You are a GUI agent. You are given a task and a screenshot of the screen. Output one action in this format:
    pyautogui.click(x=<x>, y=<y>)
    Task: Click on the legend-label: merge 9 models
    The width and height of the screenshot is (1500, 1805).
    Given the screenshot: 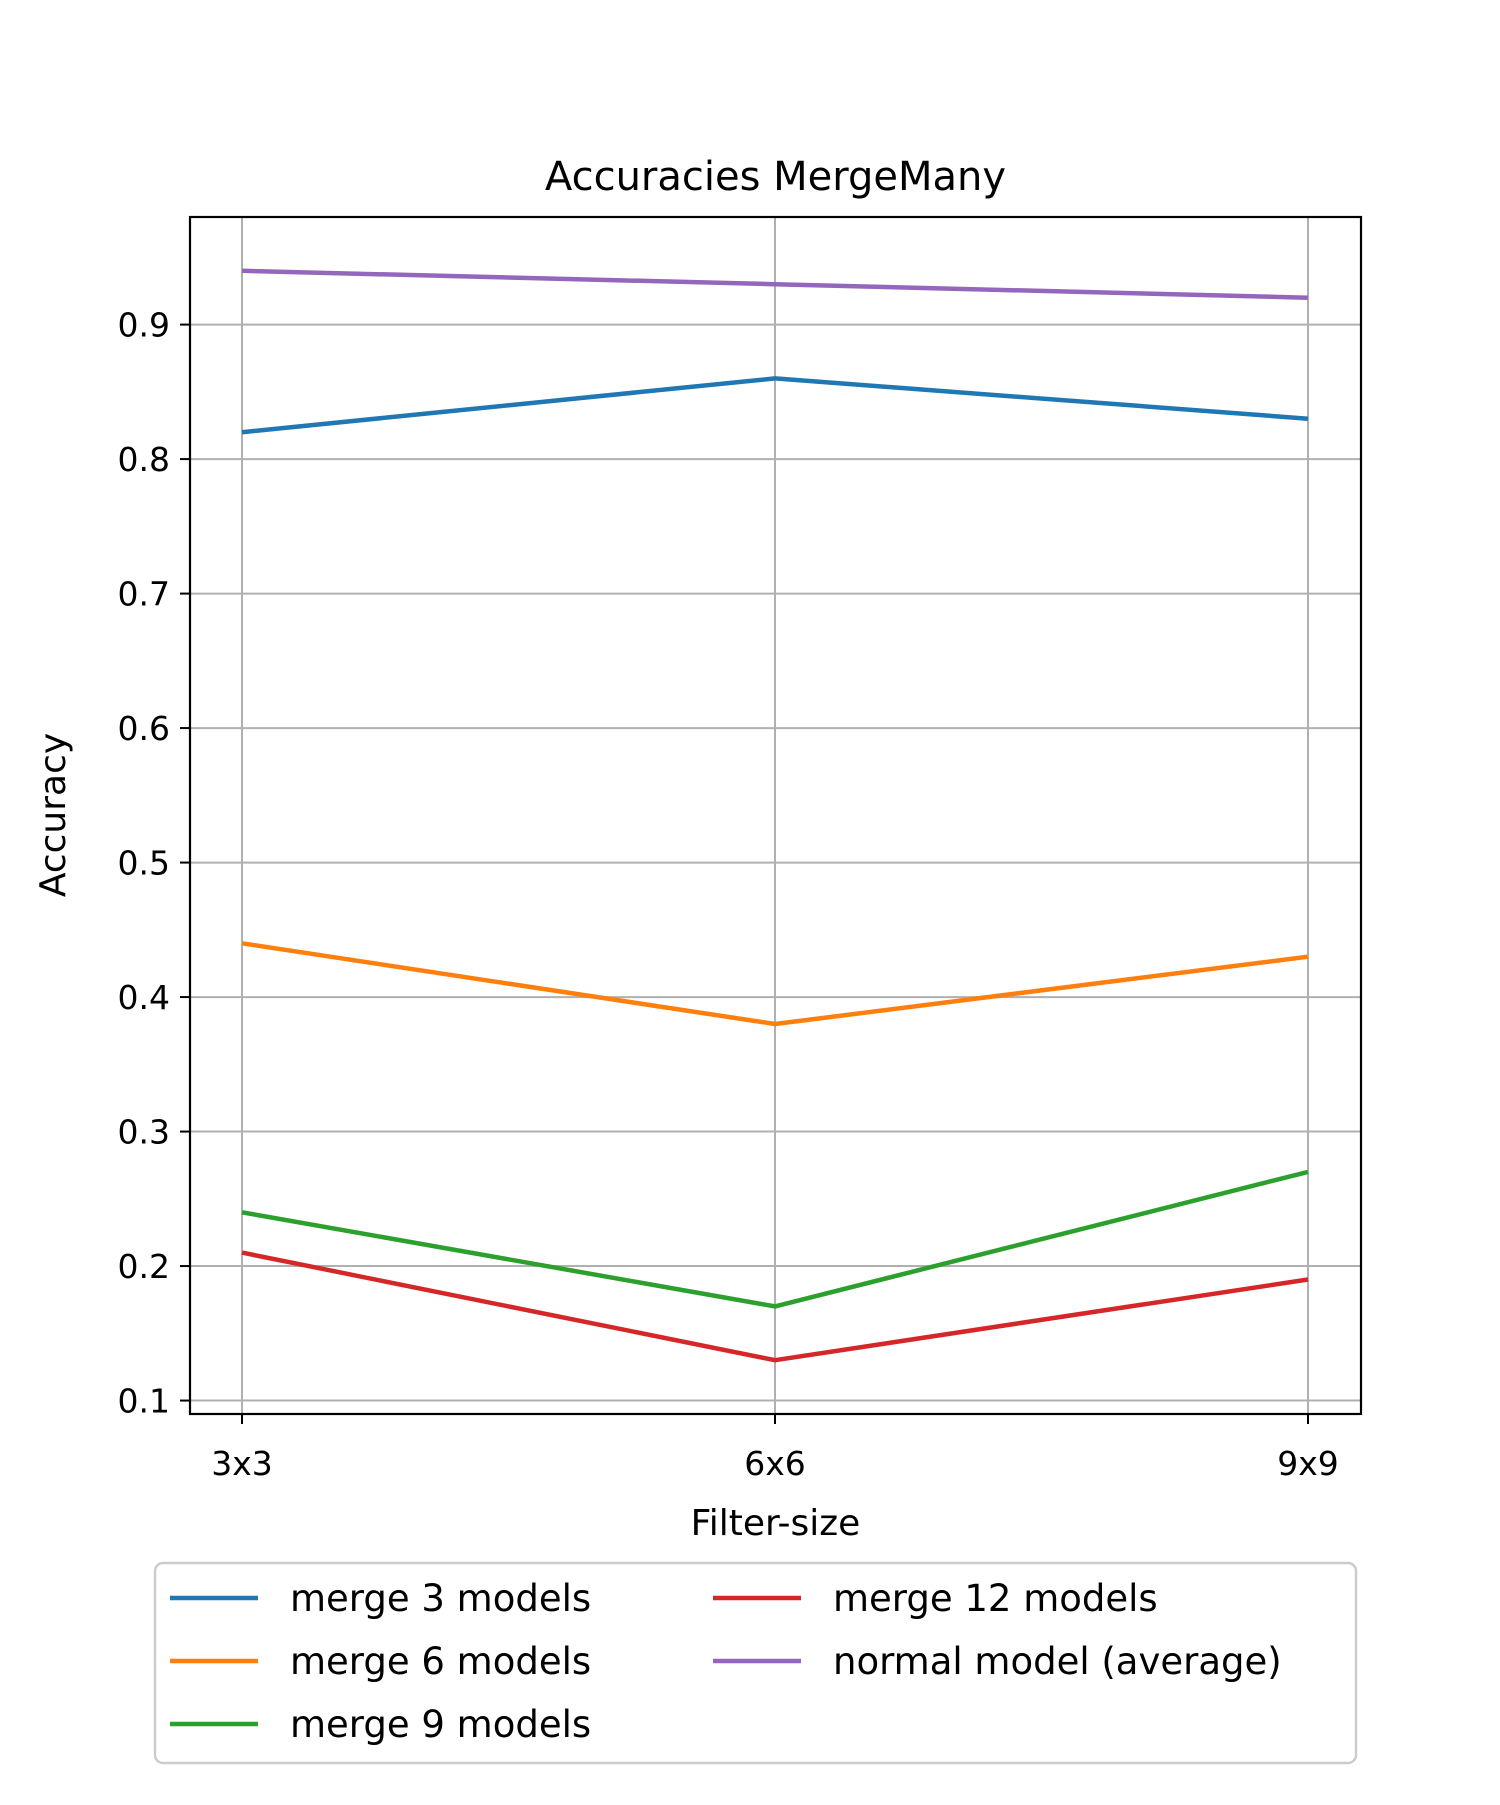 What is the action you would take?
    pyautogui.click(x=440, y=1724)
    